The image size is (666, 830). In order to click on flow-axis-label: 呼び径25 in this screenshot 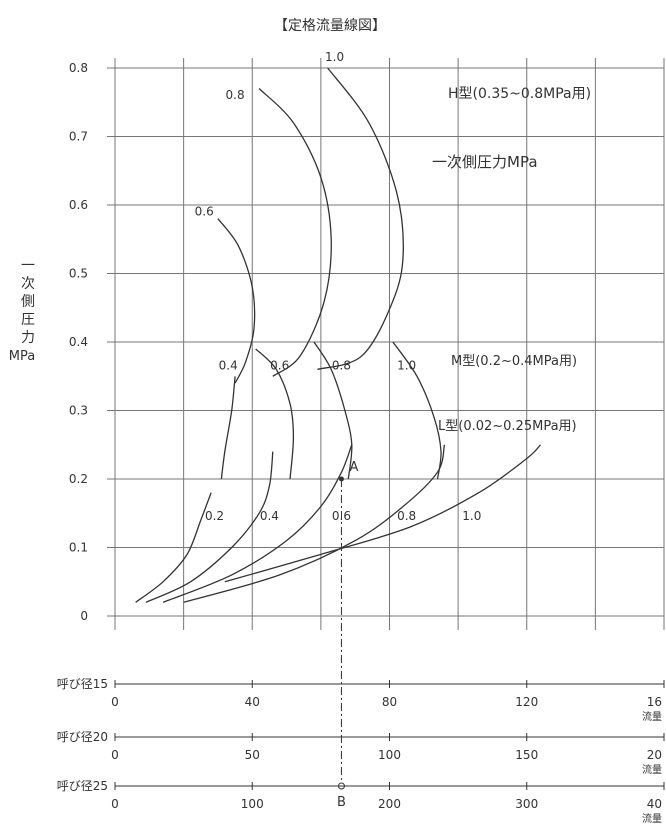, I will do `click(82, 786)`.